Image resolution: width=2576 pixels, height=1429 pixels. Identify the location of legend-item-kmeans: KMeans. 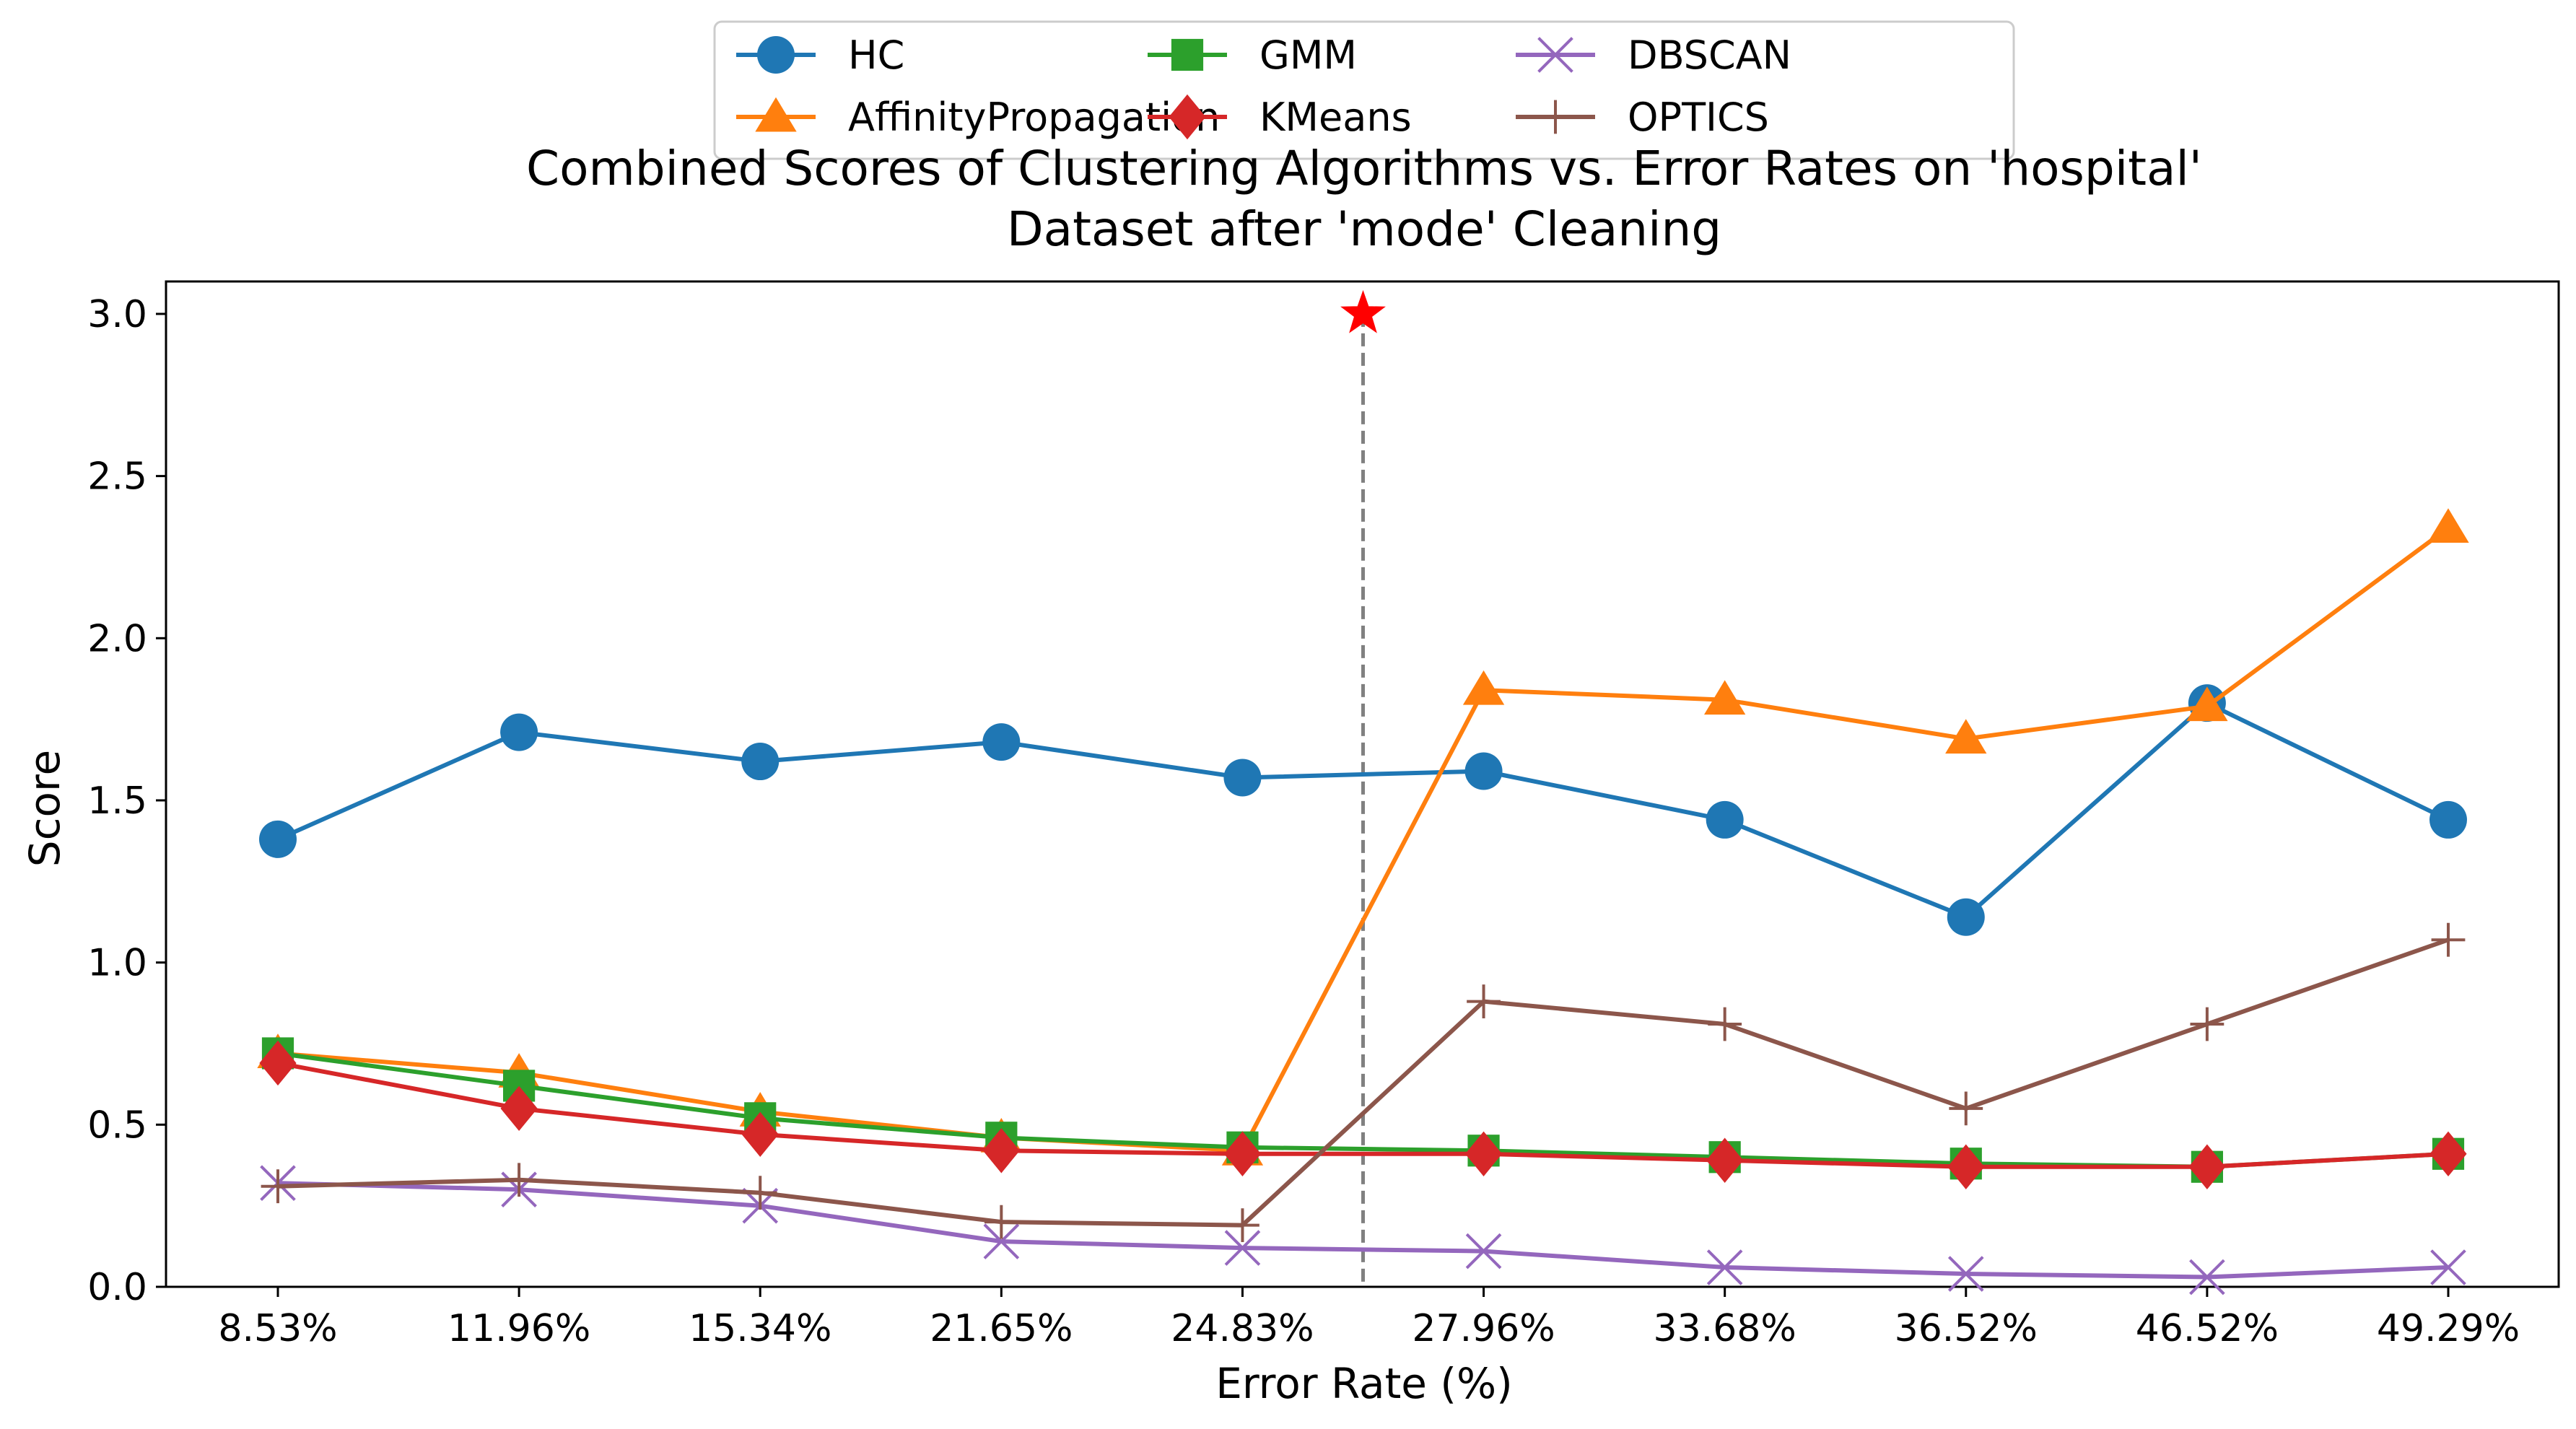
(1280, 117).